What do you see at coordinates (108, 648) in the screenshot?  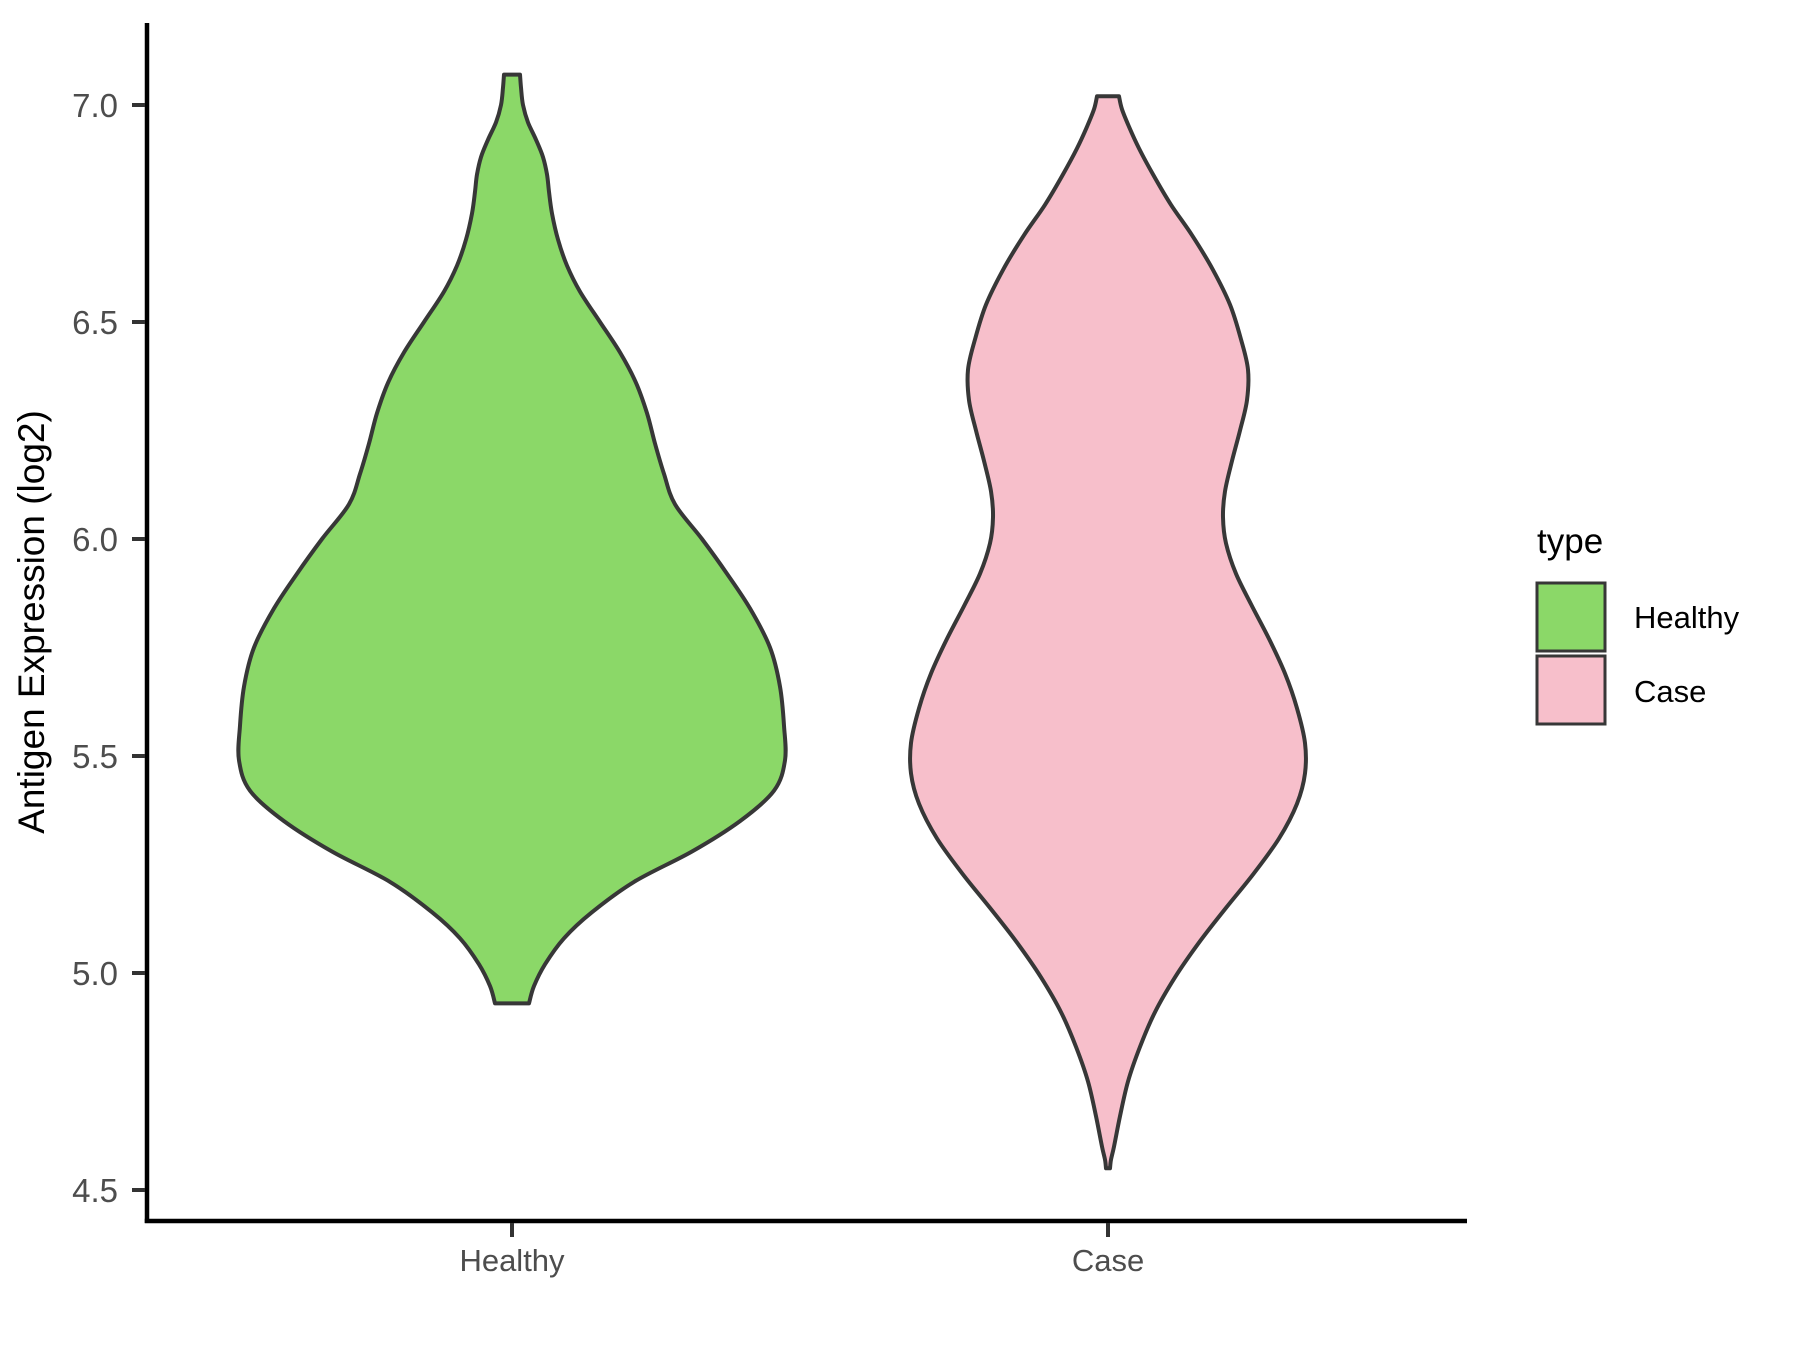 I see `y-ticks-group: 7.0 6.5 6.0 5.5 5.0 4.5` at bounding box center [108, 648].